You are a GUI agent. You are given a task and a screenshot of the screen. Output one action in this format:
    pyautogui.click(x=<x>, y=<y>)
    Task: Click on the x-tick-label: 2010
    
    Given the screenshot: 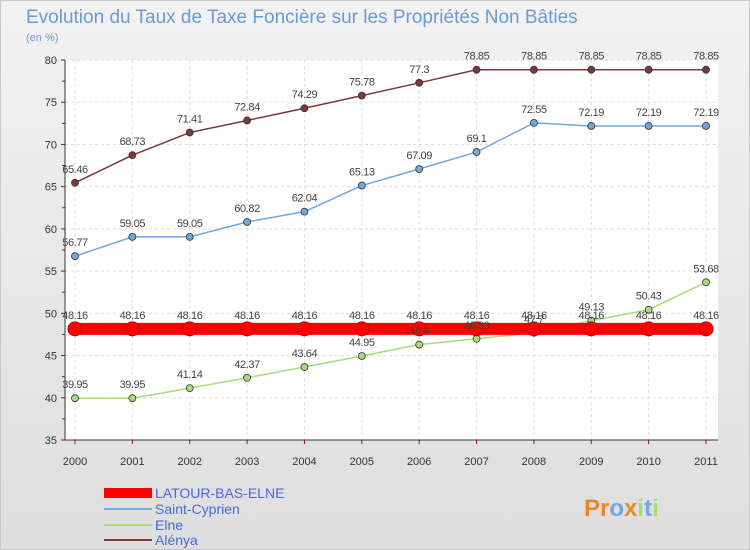 What is the action you would take?
    pyautogui.click(x=648, y=462)
    